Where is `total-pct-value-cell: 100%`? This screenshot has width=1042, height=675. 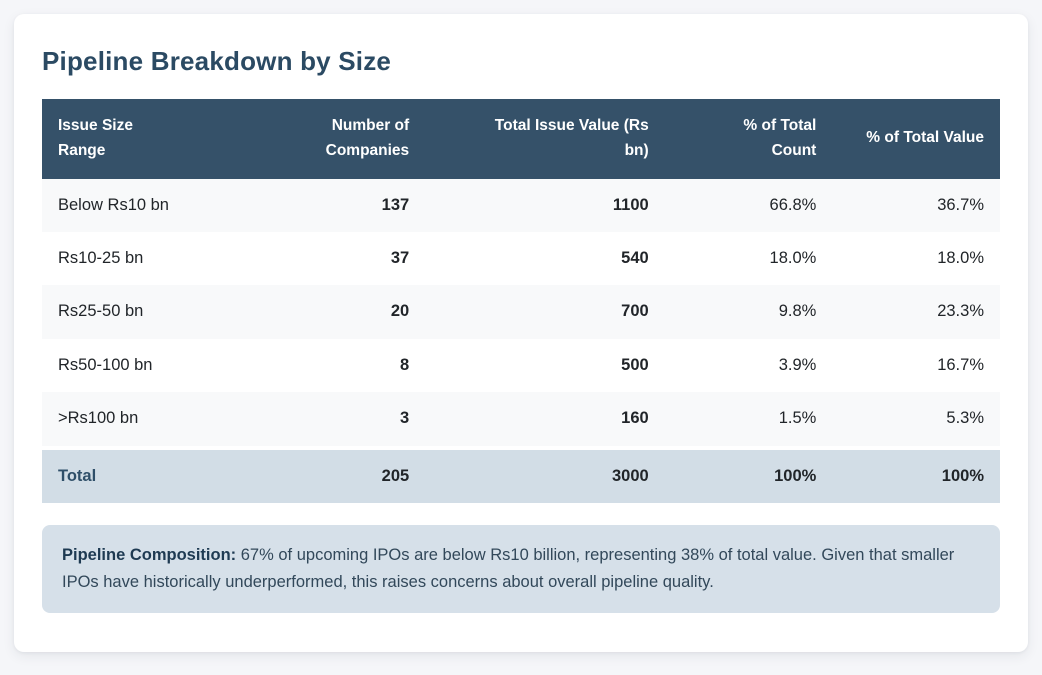 total-pct-value-cell: 100% is located at coordinates (962, 475).